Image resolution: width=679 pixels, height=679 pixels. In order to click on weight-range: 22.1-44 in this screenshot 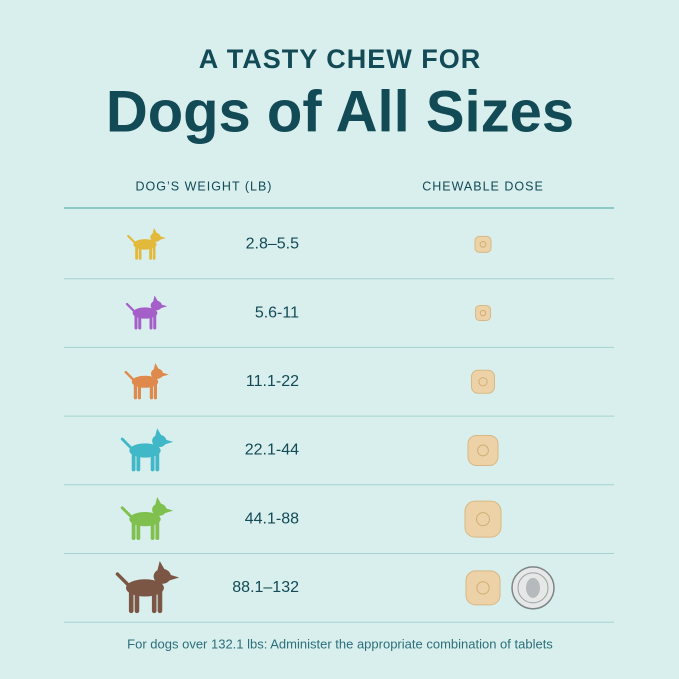, I will do `click(272, 450)`.